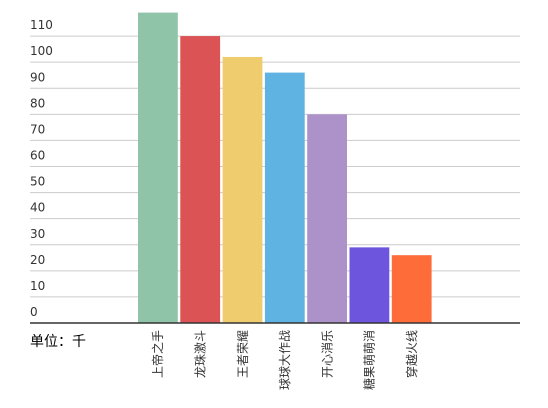 This screenshot has height=408, width=548. Describe the element at coordinates (285, 360) in the screenshot. I see `x-tick-label: 球球大作战` at that location.